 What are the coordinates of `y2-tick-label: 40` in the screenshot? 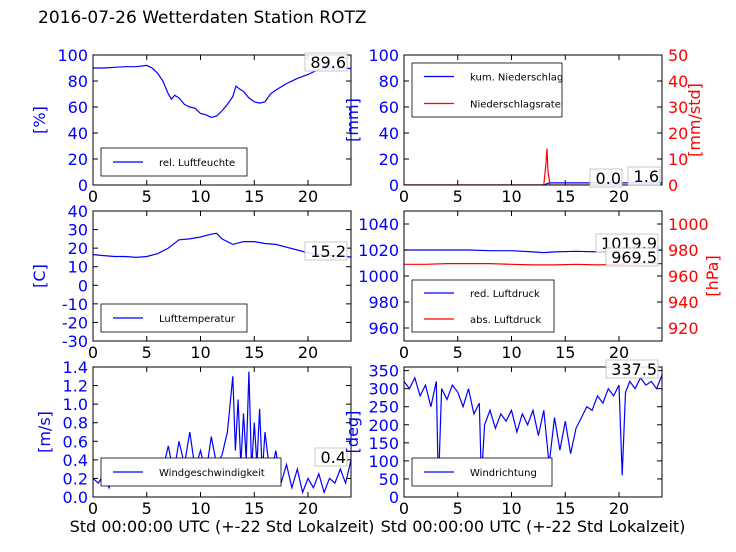 It's located at (678, 81).